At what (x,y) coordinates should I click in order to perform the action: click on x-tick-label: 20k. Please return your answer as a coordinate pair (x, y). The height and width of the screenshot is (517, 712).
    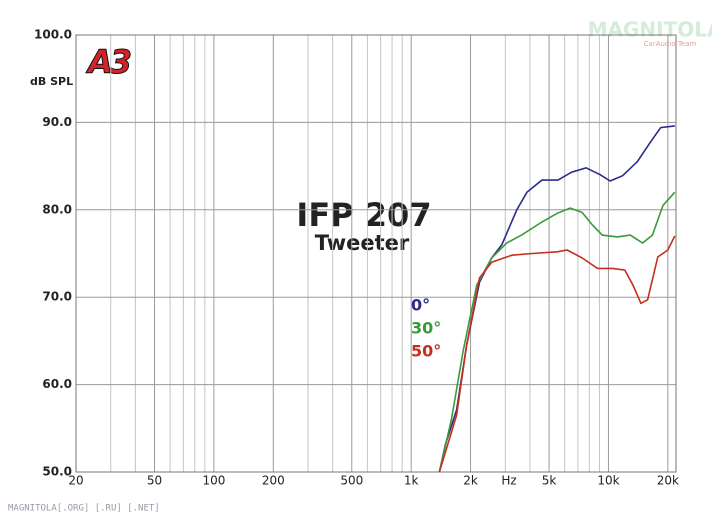
    Looking at the image, I should click on (668, 481).